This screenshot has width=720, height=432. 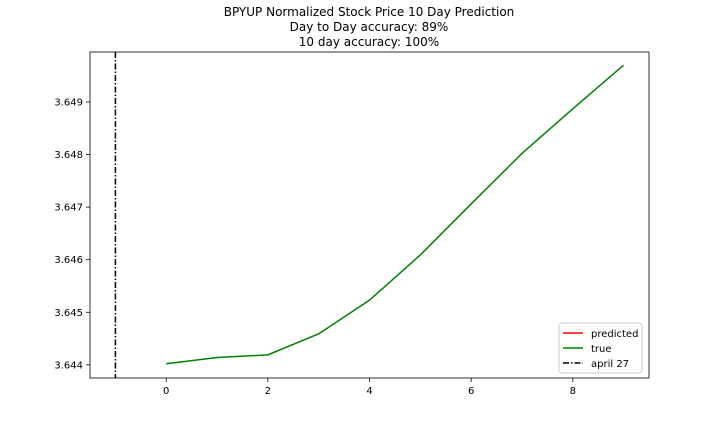 What do you see at coordinates (610, 364) in the screenshot?
I see `legend-label-april-27: april 27` at bounding box center [610, 364].